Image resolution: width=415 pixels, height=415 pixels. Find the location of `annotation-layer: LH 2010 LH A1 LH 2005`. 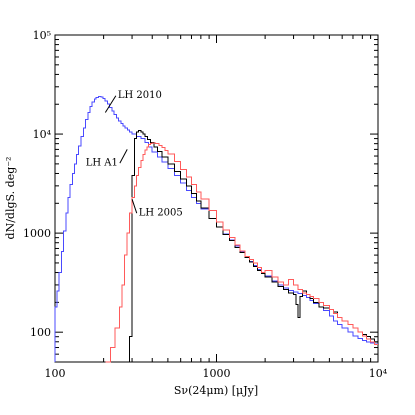

annotation-layer: LH 2010 LH A1 LH 2005 is located at coordinates (134, 154).